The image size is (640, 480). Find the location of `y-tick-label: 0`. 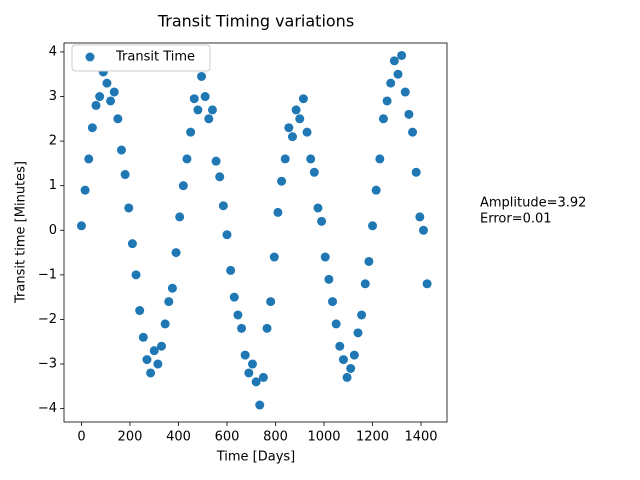

y-tick-label: 0 is located at coordinates (53, 230).